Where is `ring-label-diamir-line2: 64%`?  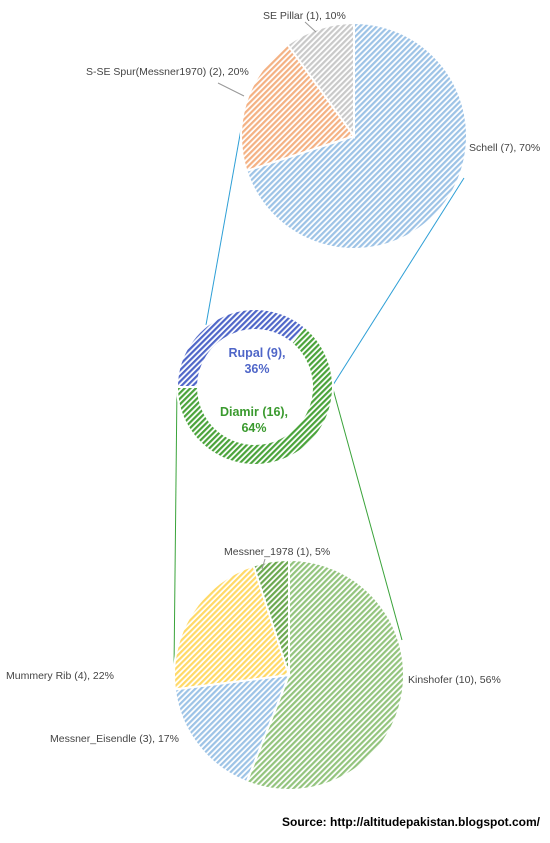 ring-label-diamir-line2: 64% is located at coordinates (253, 428).